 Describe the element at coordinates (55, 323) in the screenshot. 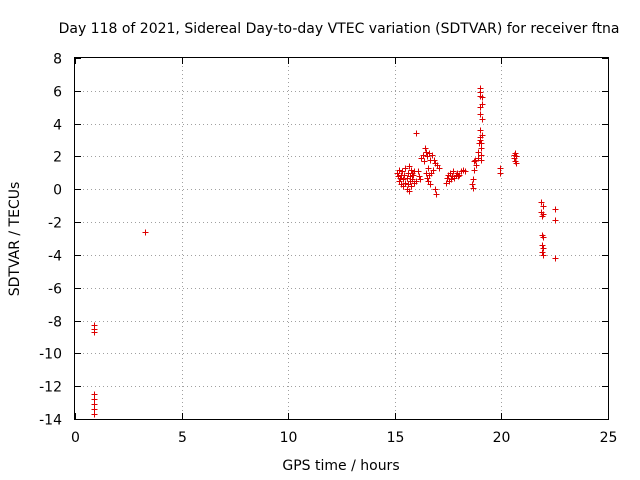

I see `y-tick-label: -8` at that location.